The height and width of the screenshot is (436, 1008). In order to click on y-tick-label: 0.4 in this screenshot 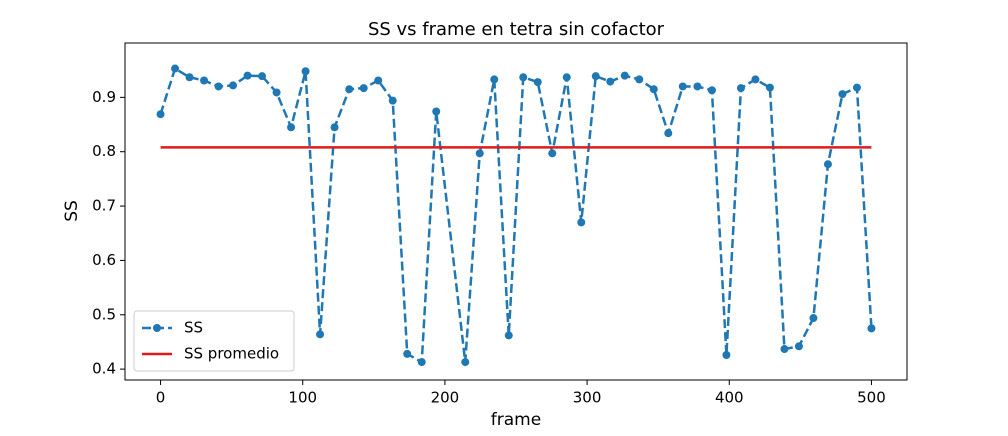, I will do `click(104, 369)`.